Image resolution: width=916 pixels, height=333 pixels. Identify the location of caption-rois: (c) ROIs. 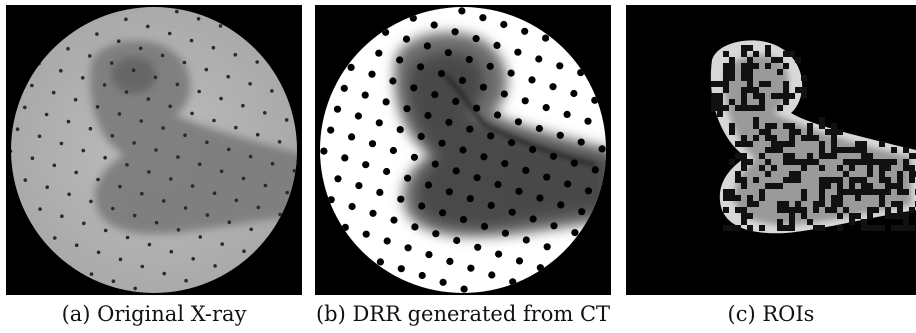
(771, 314).